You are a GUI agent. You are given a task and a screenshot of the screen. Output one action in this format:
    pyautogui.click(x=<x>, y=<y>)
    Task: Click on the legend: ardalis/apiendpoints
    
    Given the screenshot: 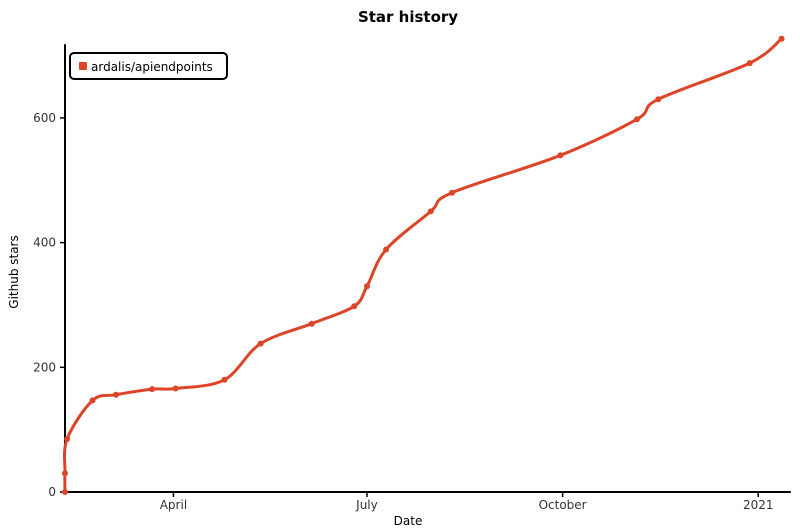 What is the action you would take?
    pyautogui.click(x=148, y=66)
    